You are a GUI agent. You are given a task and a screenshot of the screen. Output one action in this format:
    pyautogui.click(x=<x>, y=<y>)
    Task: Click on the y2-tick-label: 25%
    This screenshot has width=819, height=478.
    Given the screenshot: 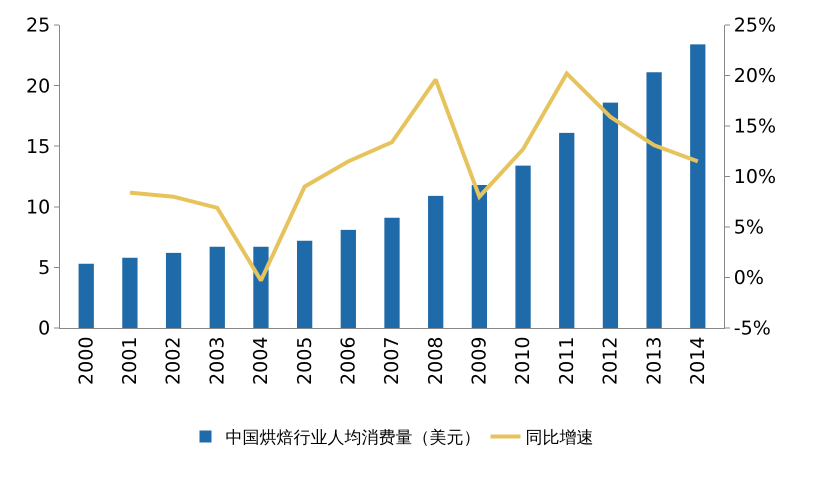 What is the action you would take?
    pyautogui.click(x=755, y=25)
    